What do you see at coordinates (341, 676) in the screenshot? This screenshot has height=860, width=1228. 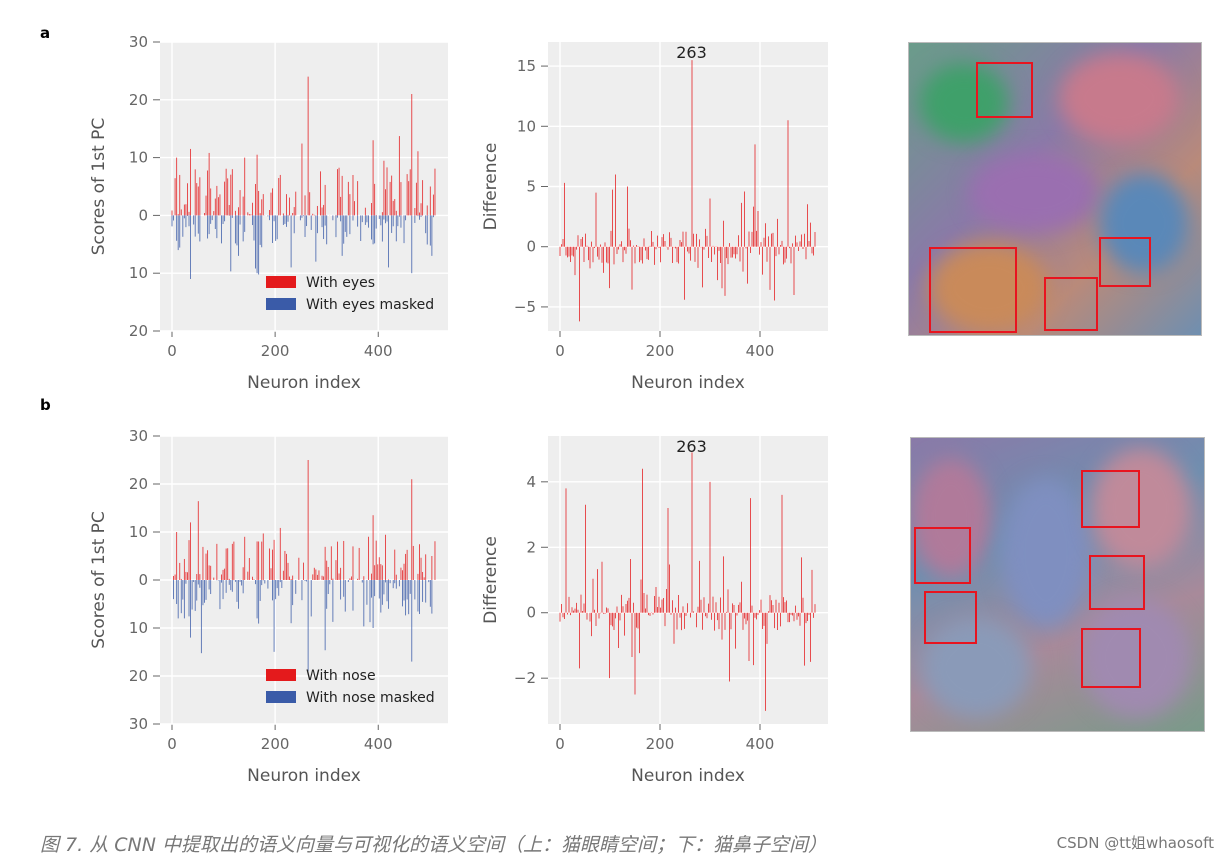 I see `legend-label: With nose` at bounding box center [341, 676].